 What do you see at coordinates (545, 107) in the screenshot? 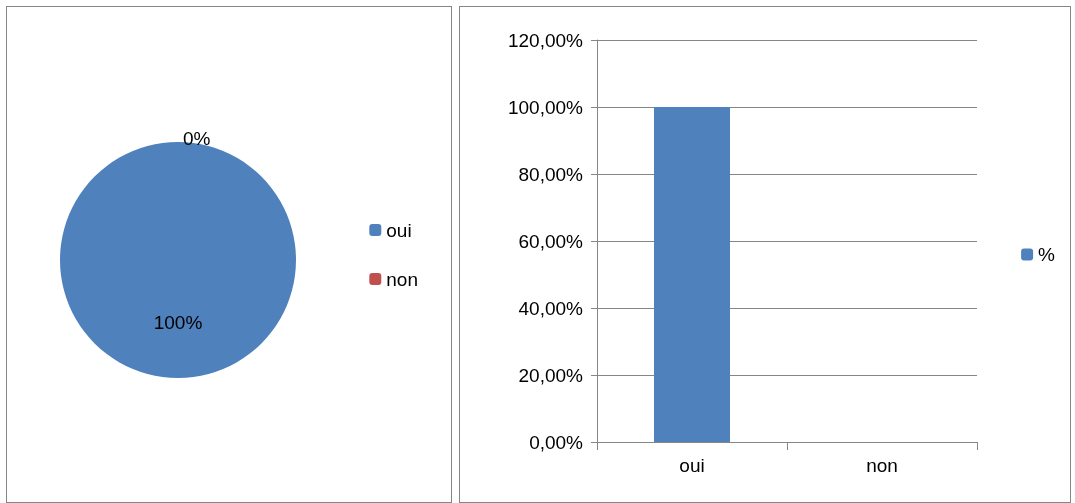
I see `y-tick-label: 100,00%` at bounding box center [545, 107].